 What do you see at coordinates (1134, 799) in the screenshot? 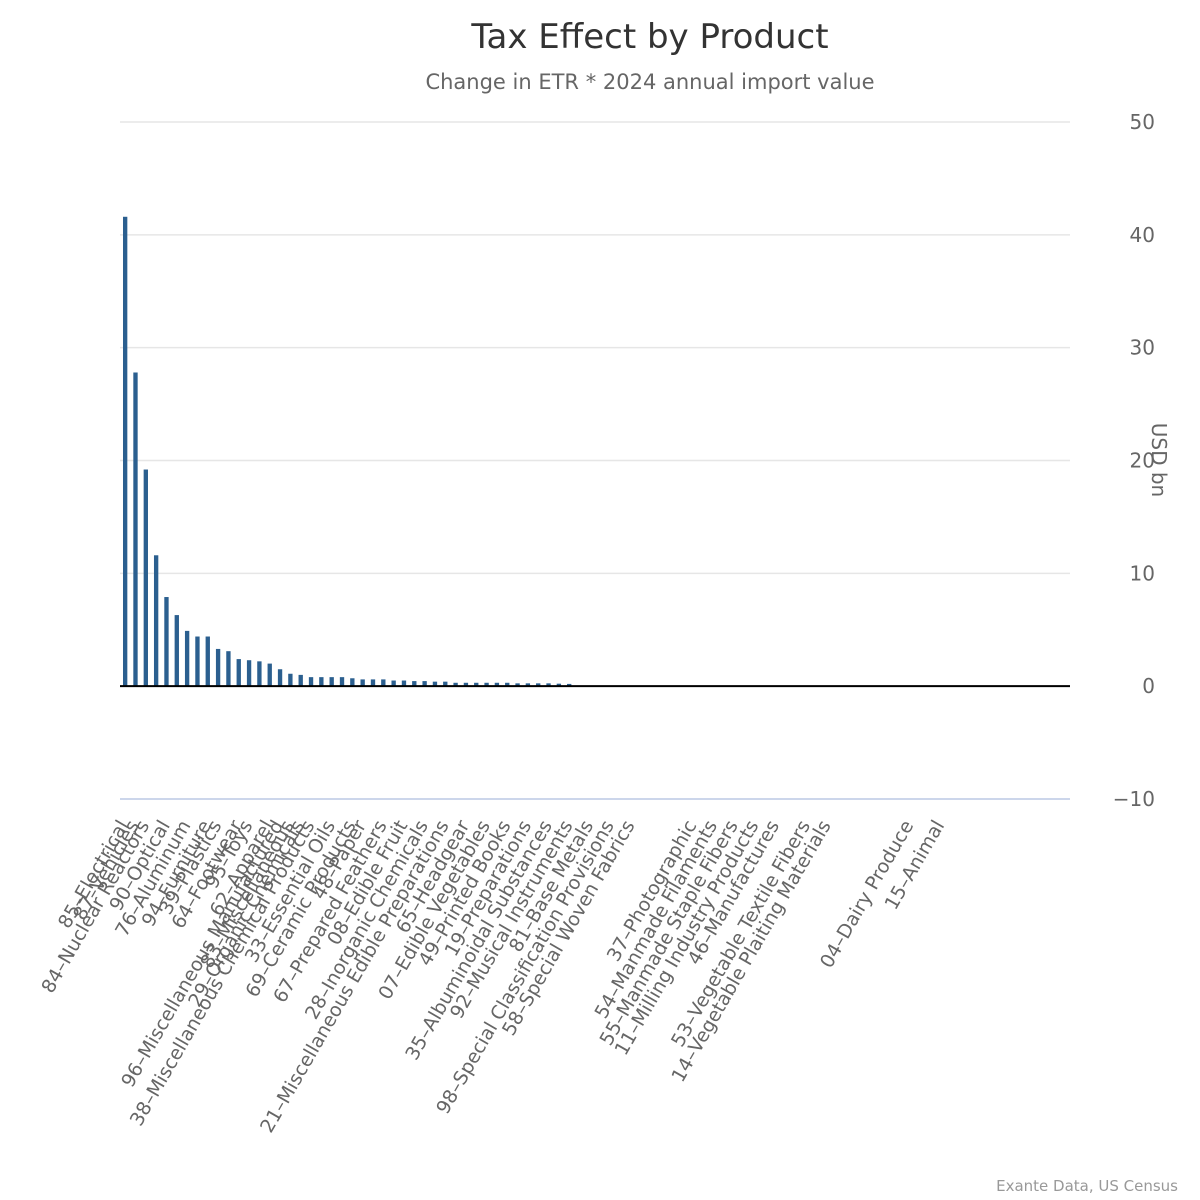
I see `y-tick-label: −10` at bounding box center [1134, 799].